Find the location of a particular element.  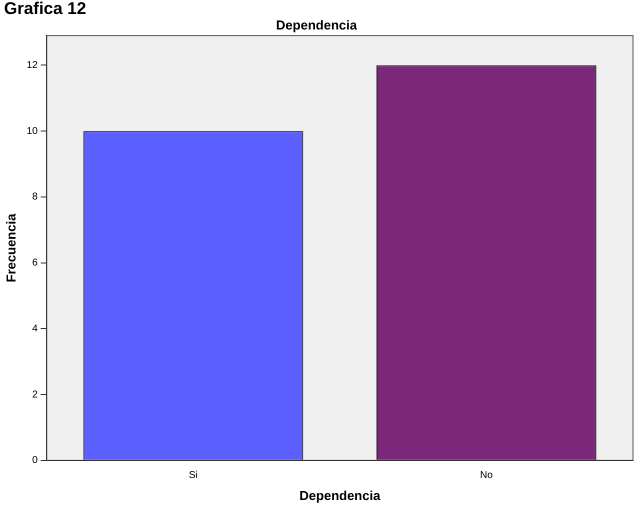

text: Grafica 12 is located at coordinates (45, 9).